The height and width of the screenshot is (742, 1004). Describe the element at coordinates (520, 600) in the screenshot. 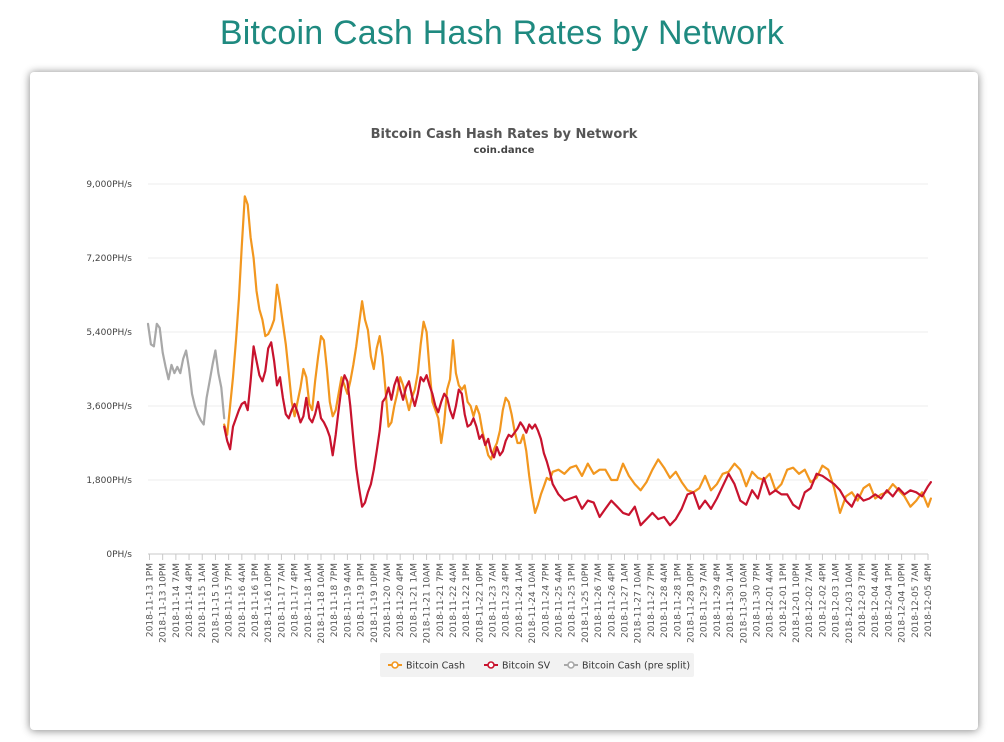

I see `x-tick-label: 2018-11-24 1AM` at that location.